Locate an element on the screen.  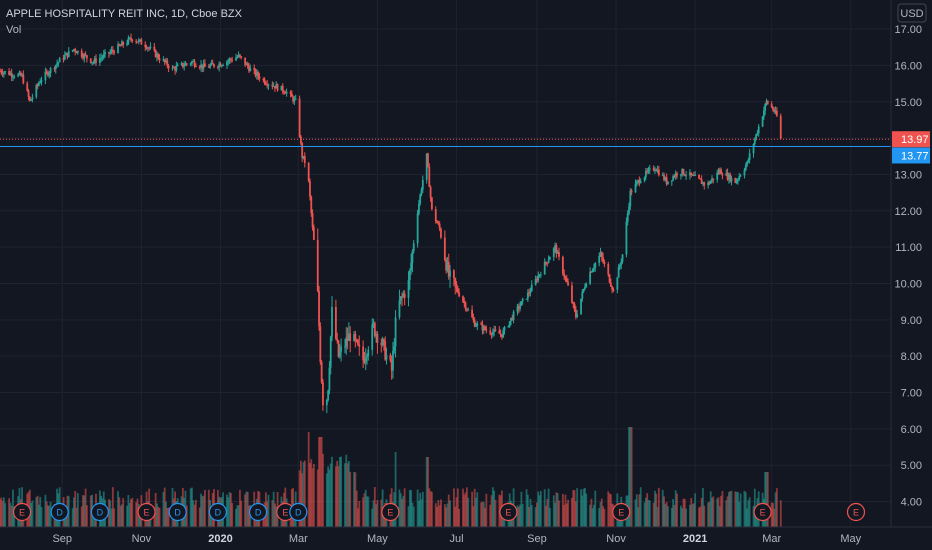
y-tick-label: 10.00 is located at coordinates (908, 284).